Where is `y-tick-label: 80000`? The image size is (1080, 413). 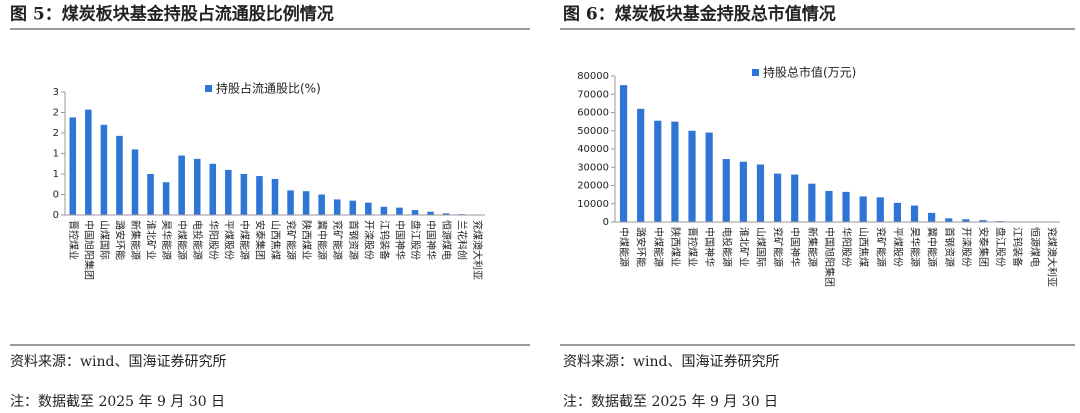
y-tick-label: 80000 is located at coordinates (593, 76).